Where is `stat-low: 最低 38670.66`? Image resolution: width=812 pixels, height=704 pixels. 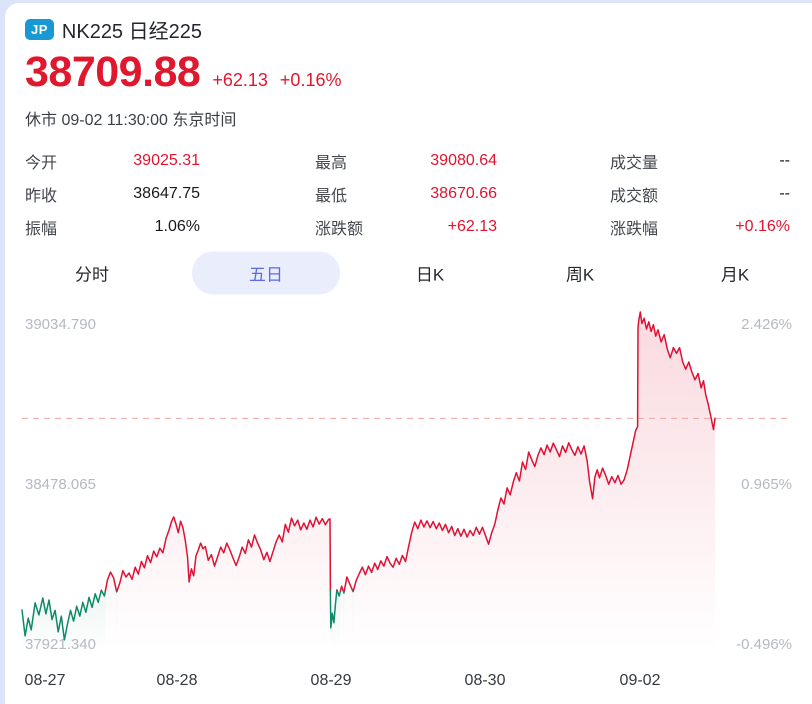
stat-low: 最低 38670.66 is located at coordinates (406, 193).